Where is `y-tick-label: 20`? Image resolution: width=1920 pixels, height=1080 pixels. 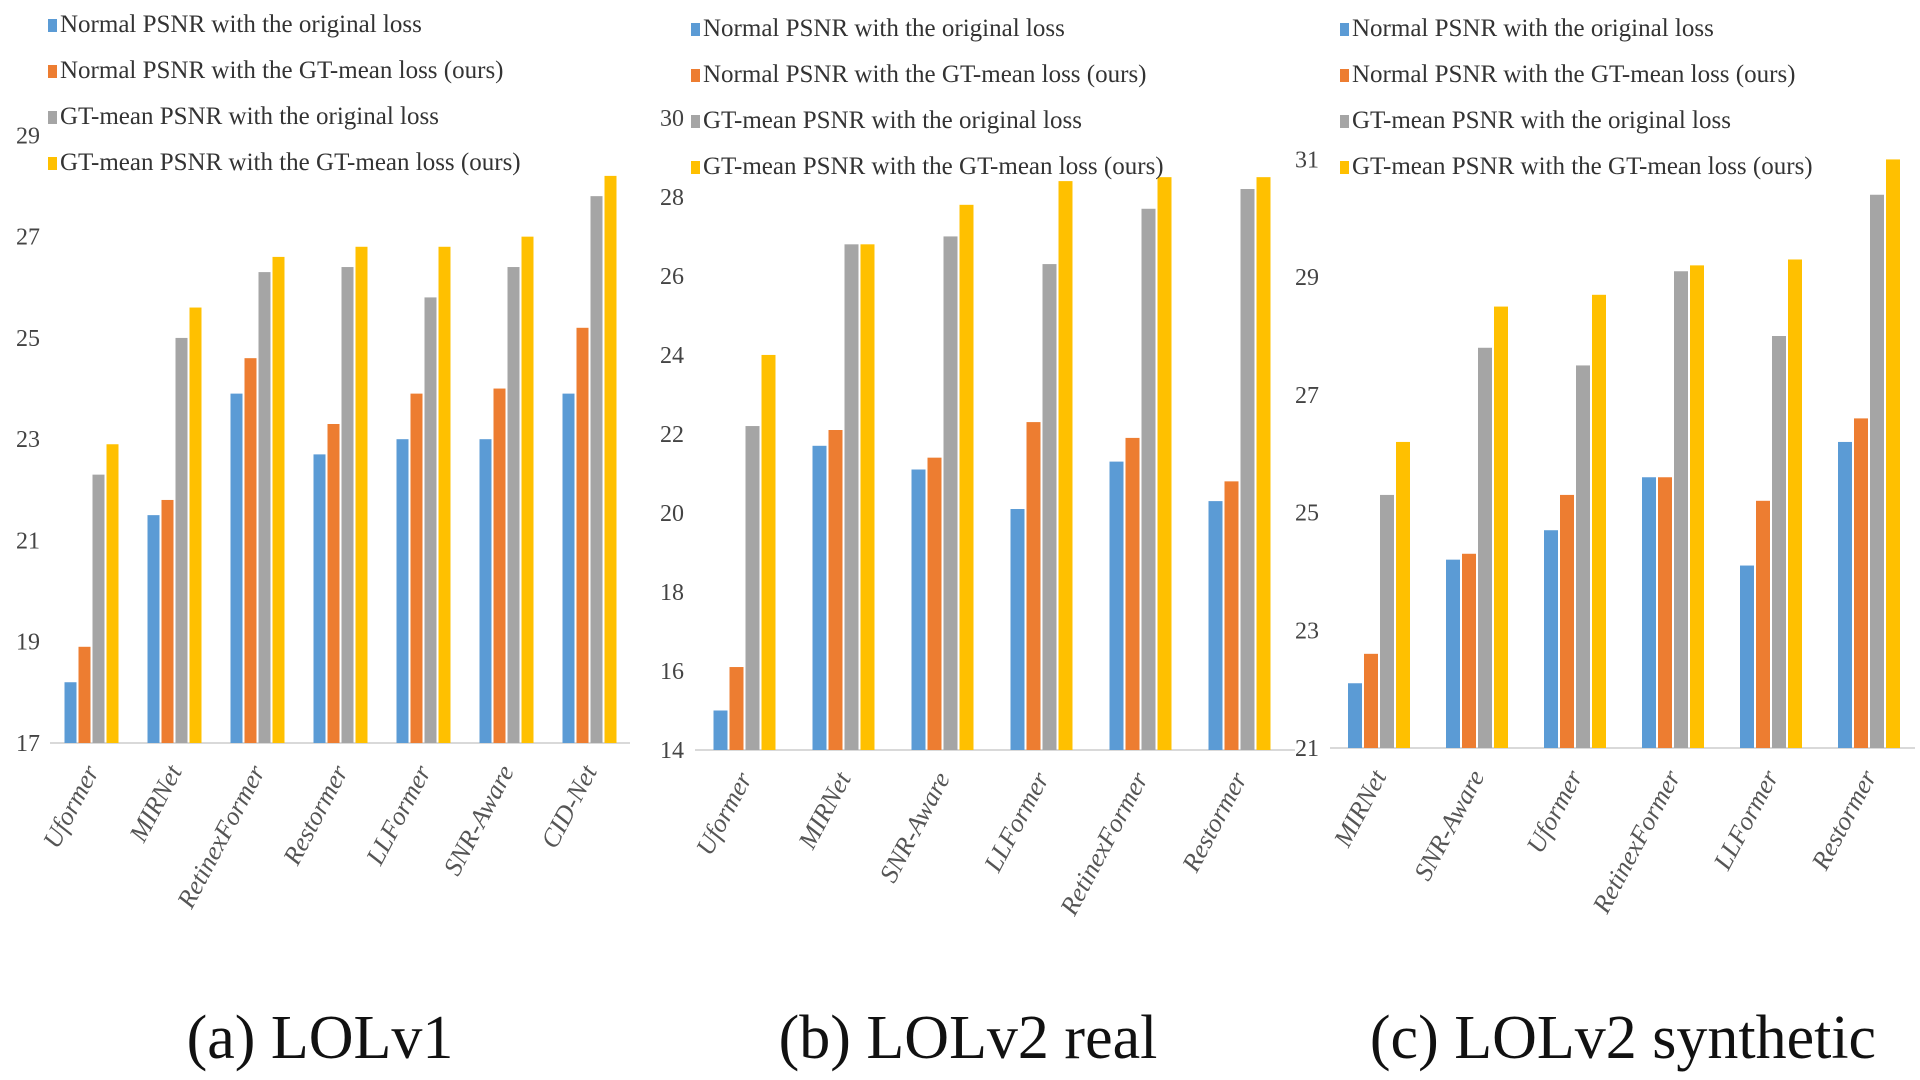
y-tick-label: 20 is located at coordinates (672, 514).